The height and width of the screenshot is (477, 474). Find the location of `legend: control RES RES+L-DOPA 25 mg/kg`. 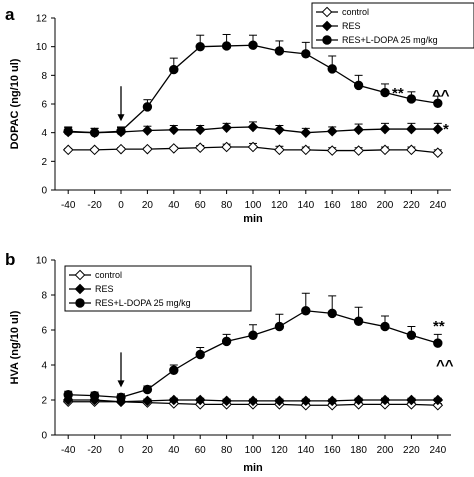

legend: control RES RES+L-DOPA 25 mg/kg is located at coordinates (158, 288).